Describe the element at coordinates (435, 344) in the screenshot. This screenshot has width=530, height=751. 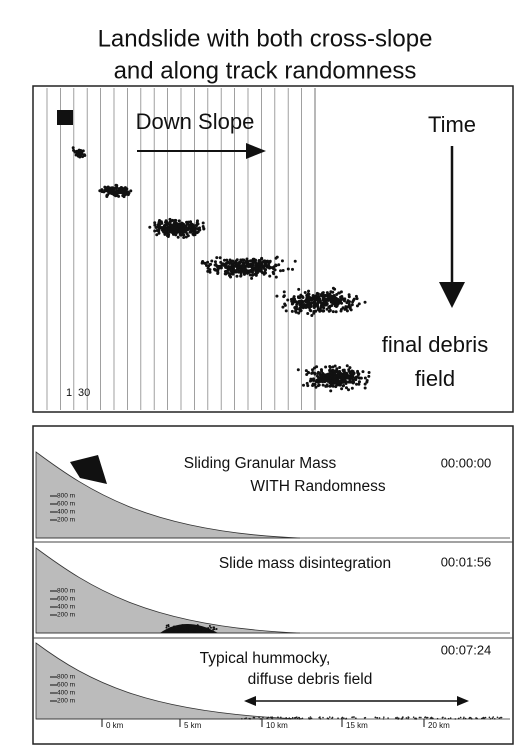
I see `final-label: final debris` at that location.